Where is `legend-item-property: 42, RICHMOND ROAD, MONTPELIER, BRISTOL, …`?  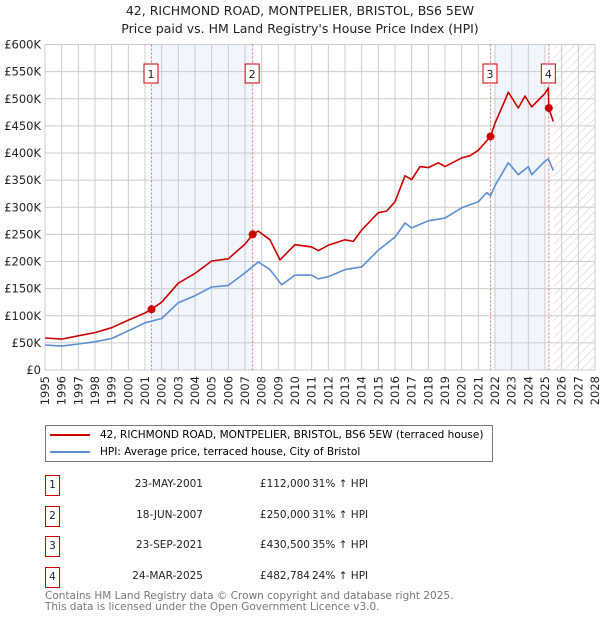
legend-item-property: 42, RICHMOND ROAD, MONTPELIER, BRISTOL, … is located at coordinates (266, 435).